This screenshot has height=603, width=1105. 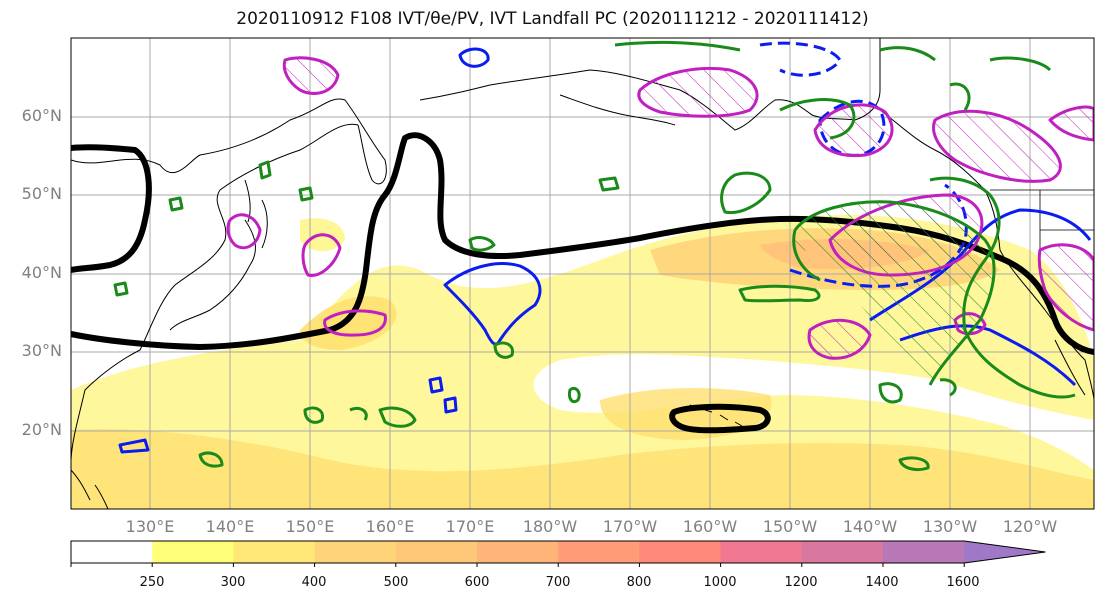 What do you see at coordinates (247, 201) in the screenshot?
I see `coast-sakhalin` at bounding box center [247, 201].